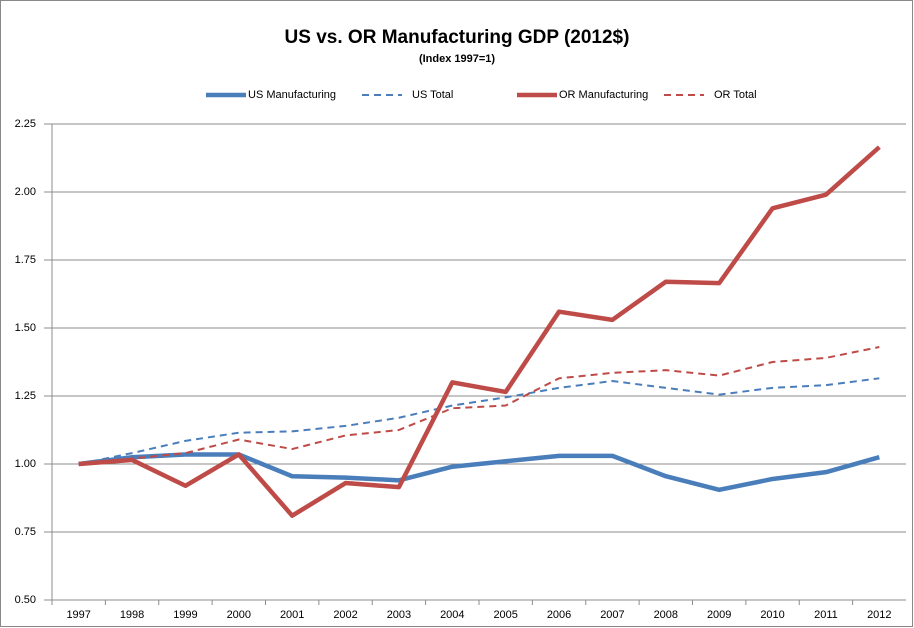 Image resolution: width=914 pixels, height=628 pixels. What do you see at coordinates (78, 615) in the screenshot?
I see `x-tick-label: 1997` at bounding box center [78, 615].